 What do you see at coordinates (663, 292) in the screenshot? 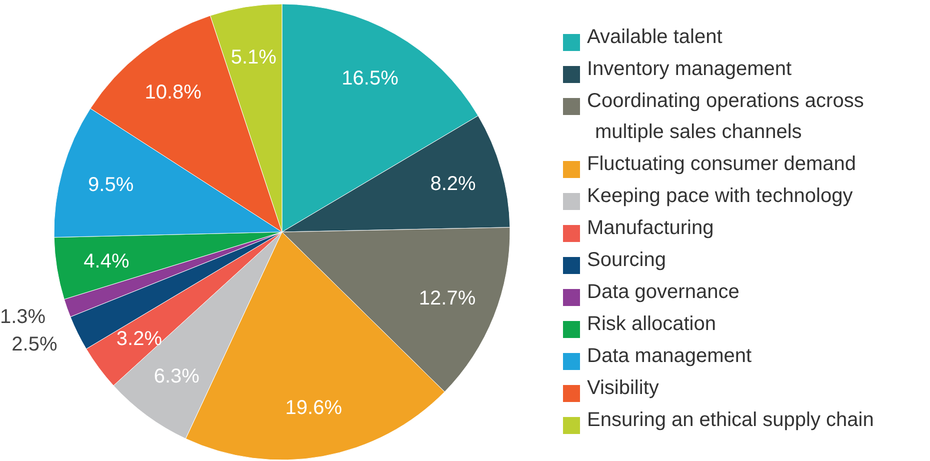
I see `legend-label: Data governance` at bounding box center [663, 292].